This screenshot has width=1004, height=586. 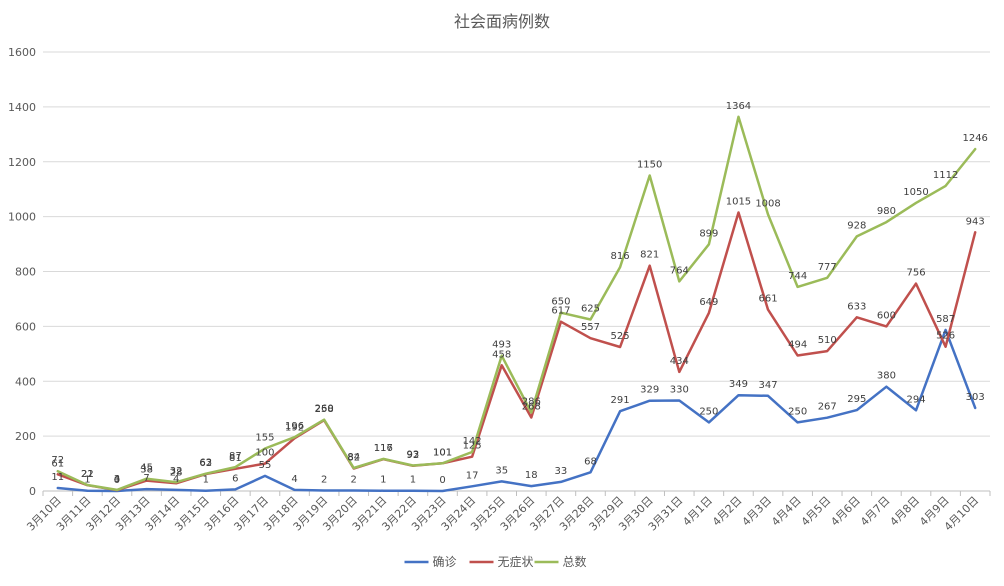 I want to click on data-label: 347, so click(x=768, y=385).